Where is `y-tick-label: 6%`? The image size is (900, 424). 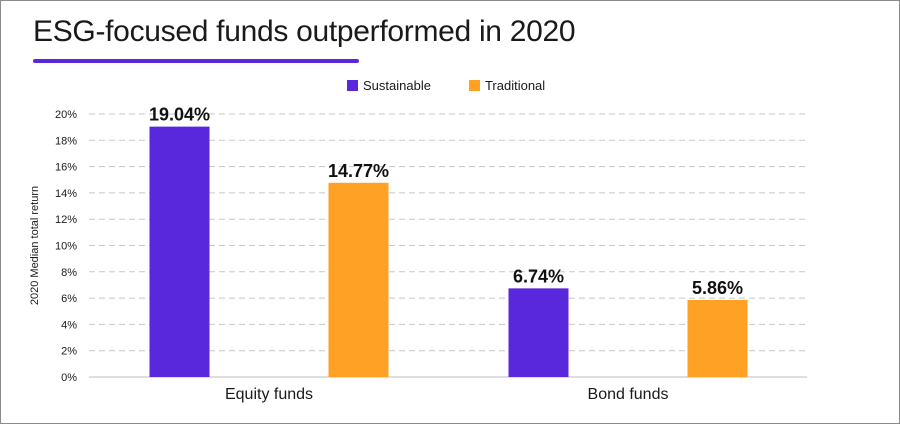 y-tick-label: 6% is located at coordinates (69, 299).